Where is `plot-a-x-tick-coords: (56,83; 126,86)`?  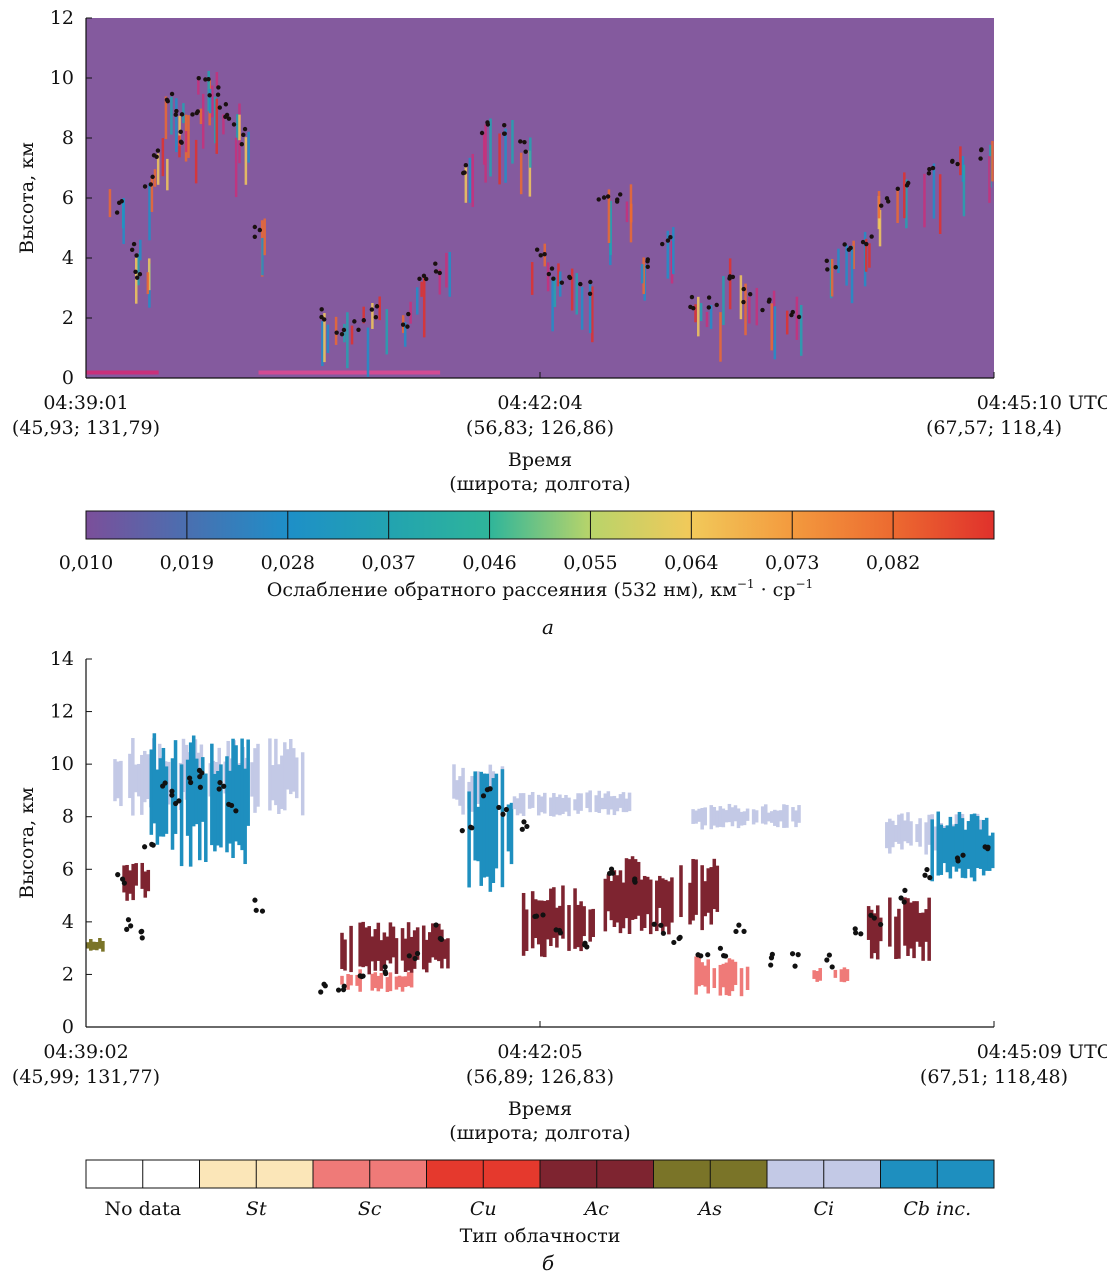
plot-a-x-tick-coords: (56,83; 126,86) is located at coordinates (540, 428).